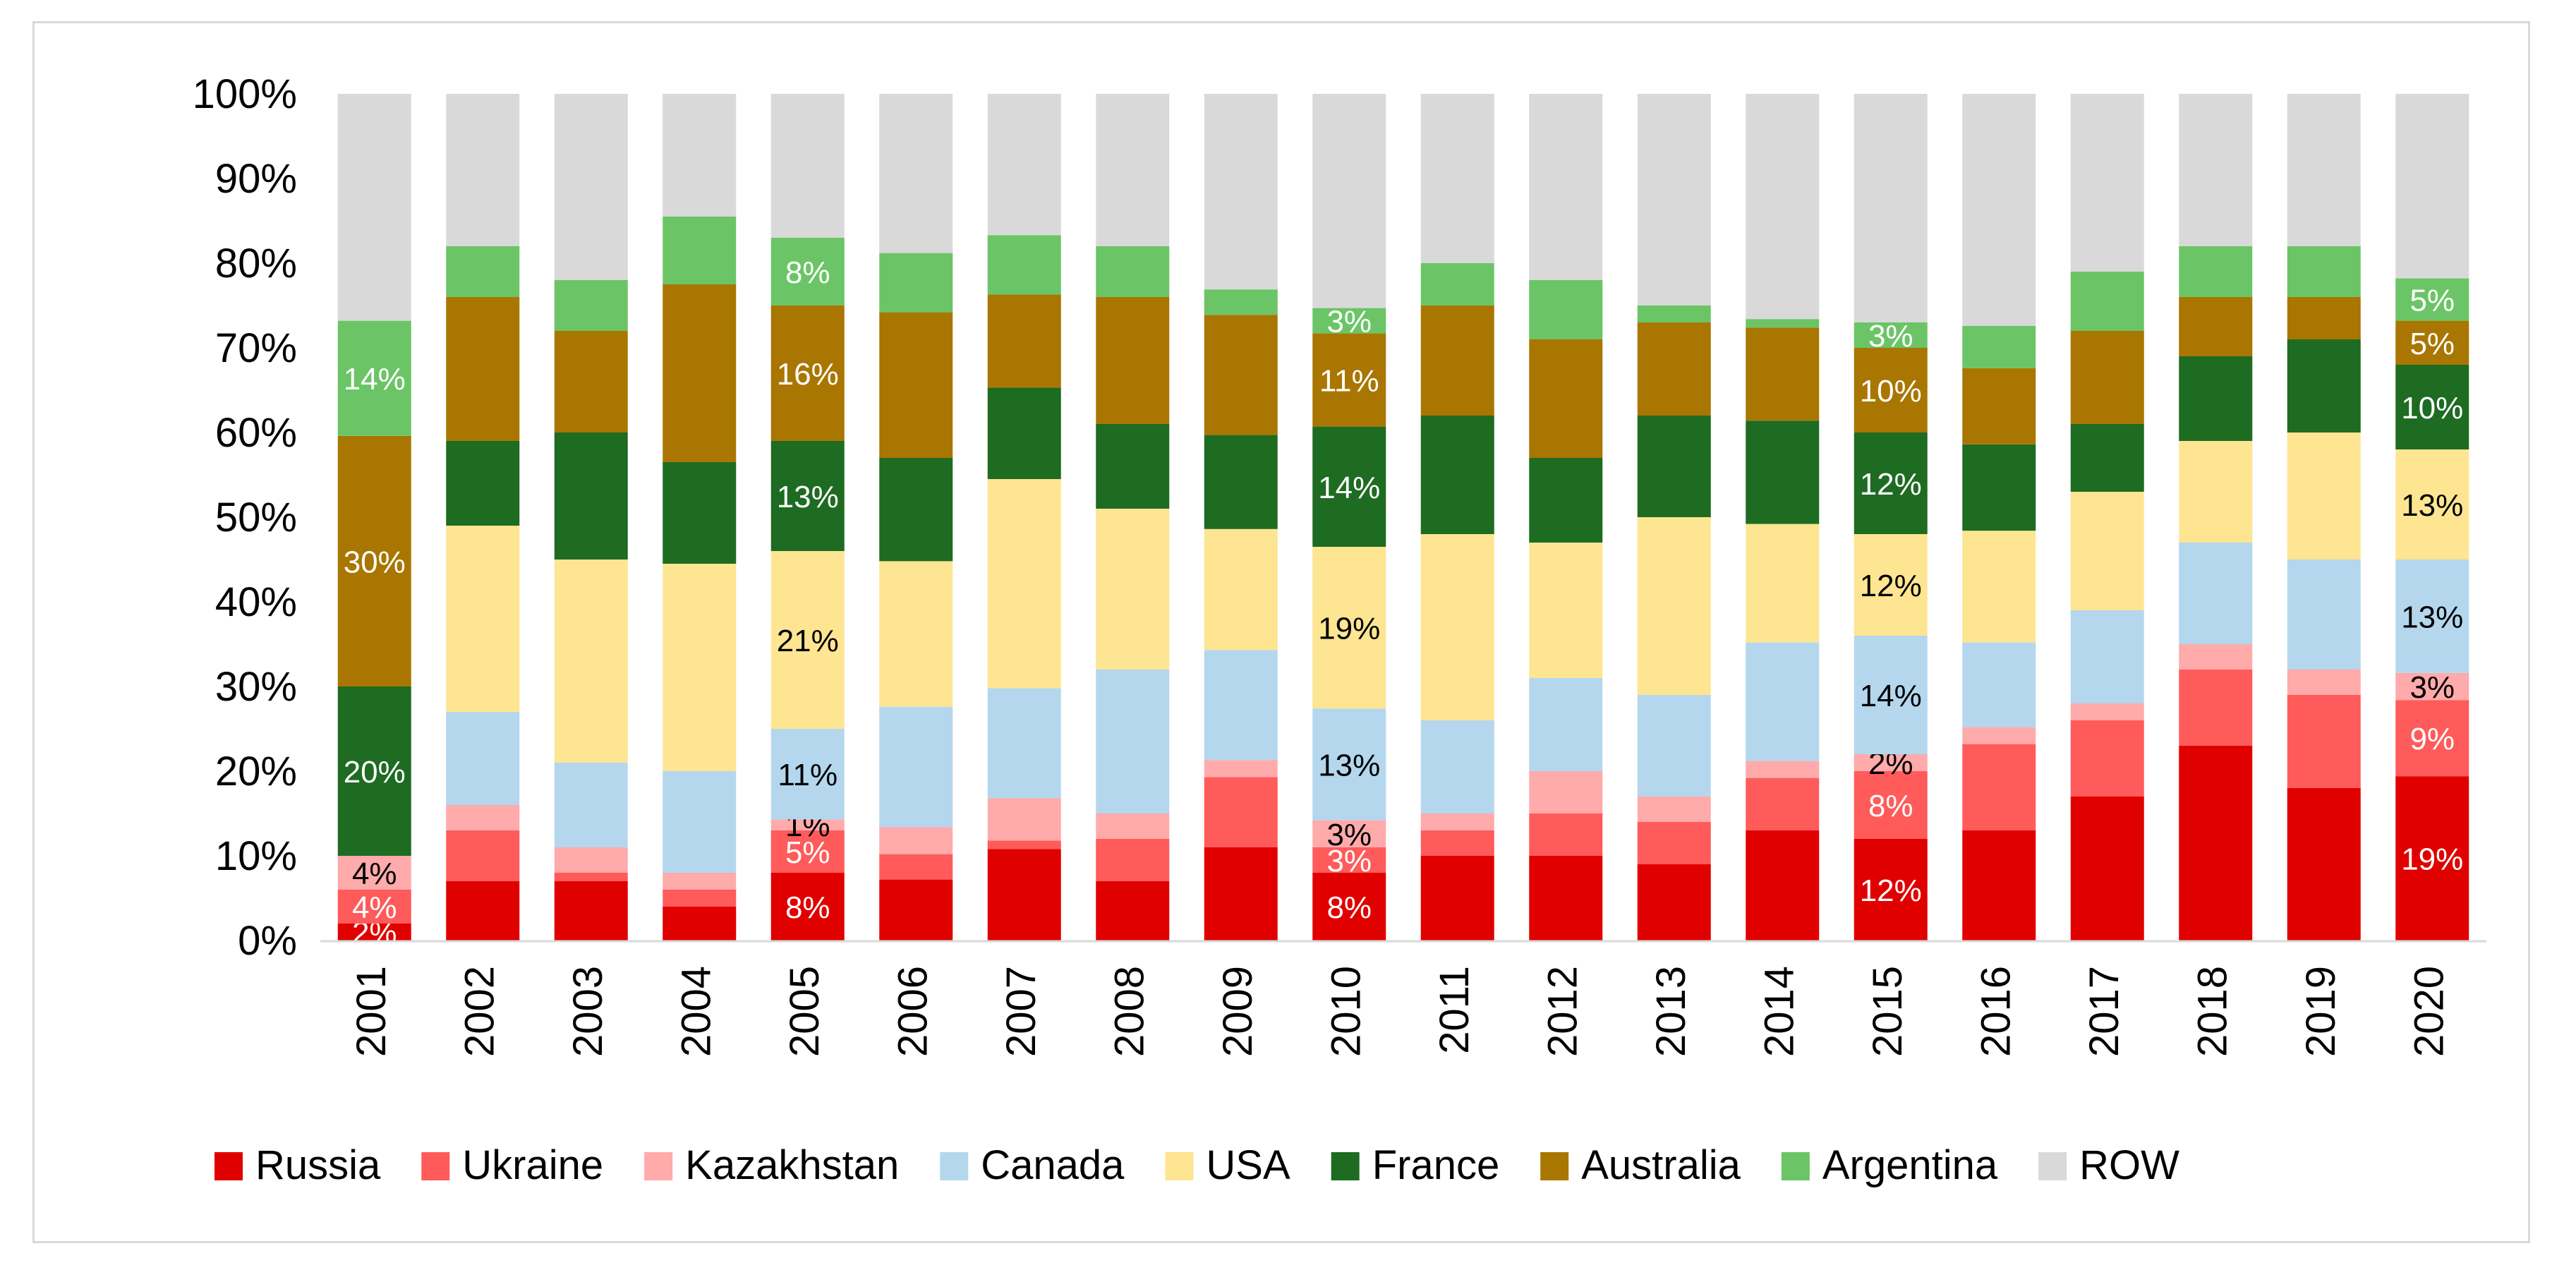  I want to click on bar-segment-row-2009, so click(1241, 192).